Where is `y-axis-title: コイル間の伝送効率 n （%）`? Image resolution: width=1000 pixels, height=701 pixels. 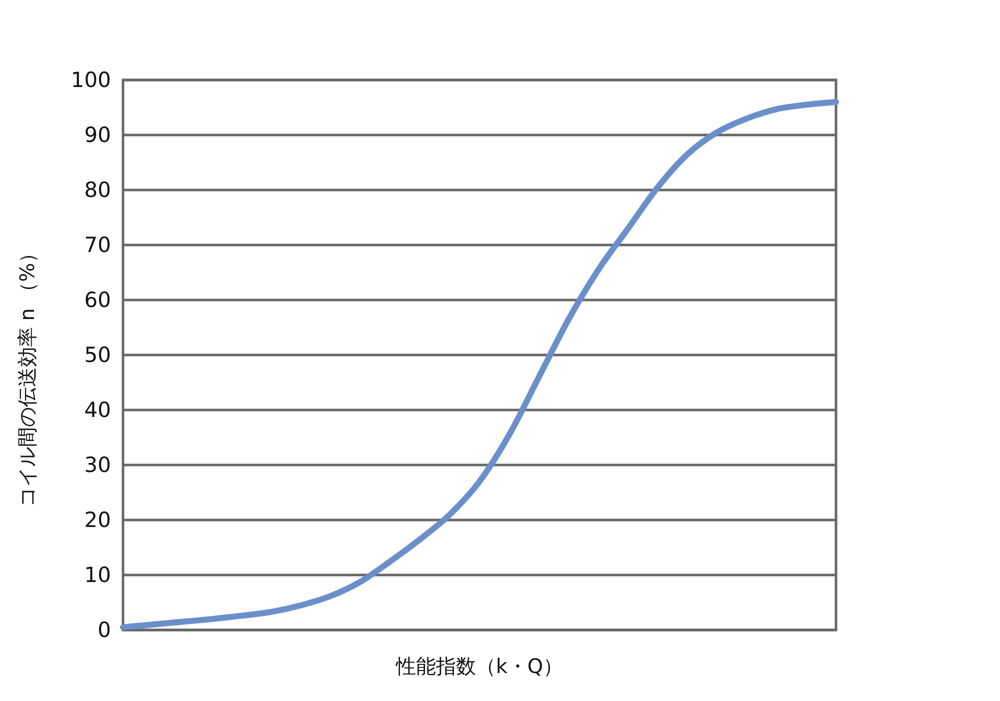
y-axis-title: コイル間の伝送効率 n （%） is located at coordinates (27, 375).